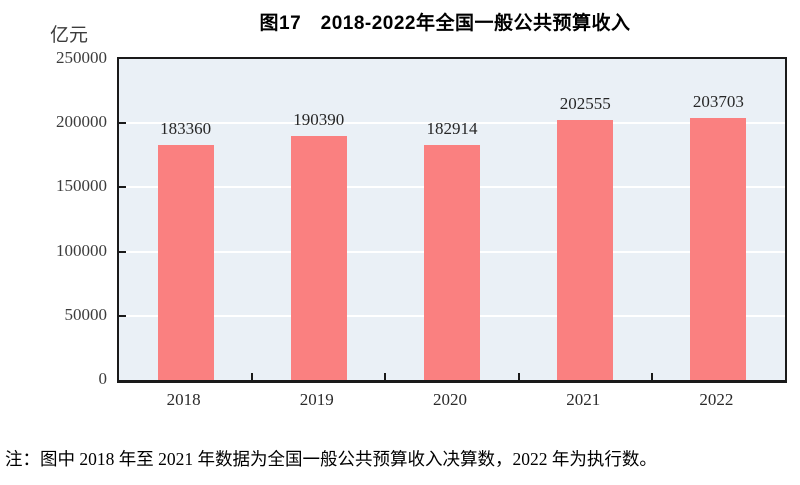 This screenshot has width=800, height=485. Describe the element at coordinates (103, 378) in the screenshot. I see `y-axis-tick-label: 0` at that location.